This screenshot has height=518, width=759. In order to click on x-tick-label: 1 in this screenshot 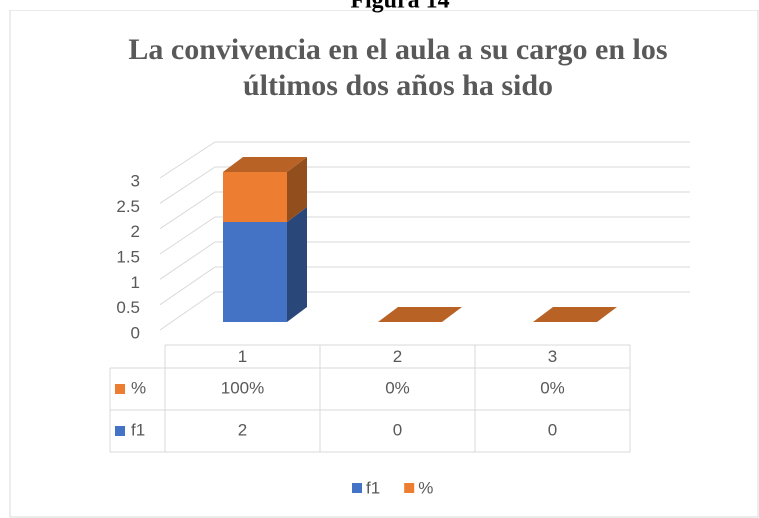, I will do `click(242, 356)`.